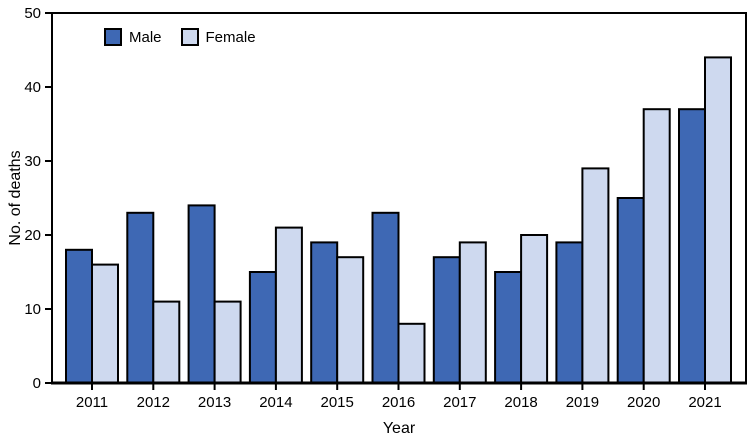 The image size is (750, 445). I want to click on legend-swatch-female, so click(189, 37).